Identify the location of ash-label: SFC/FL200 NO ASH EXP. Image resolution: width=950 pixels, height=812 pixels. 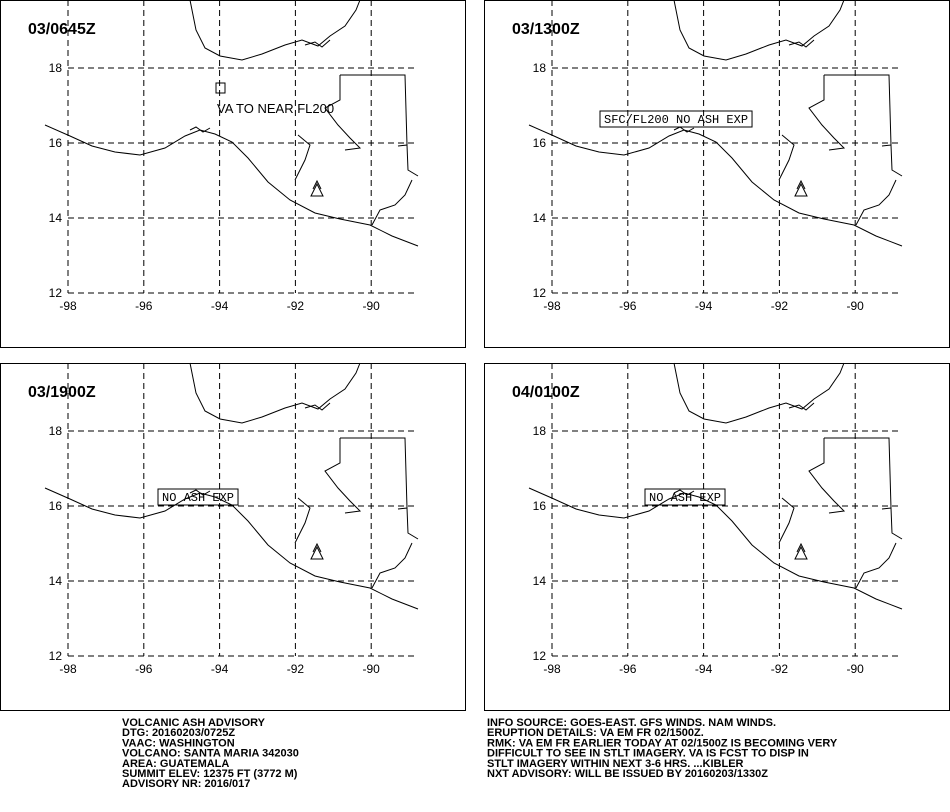
(676, 120).